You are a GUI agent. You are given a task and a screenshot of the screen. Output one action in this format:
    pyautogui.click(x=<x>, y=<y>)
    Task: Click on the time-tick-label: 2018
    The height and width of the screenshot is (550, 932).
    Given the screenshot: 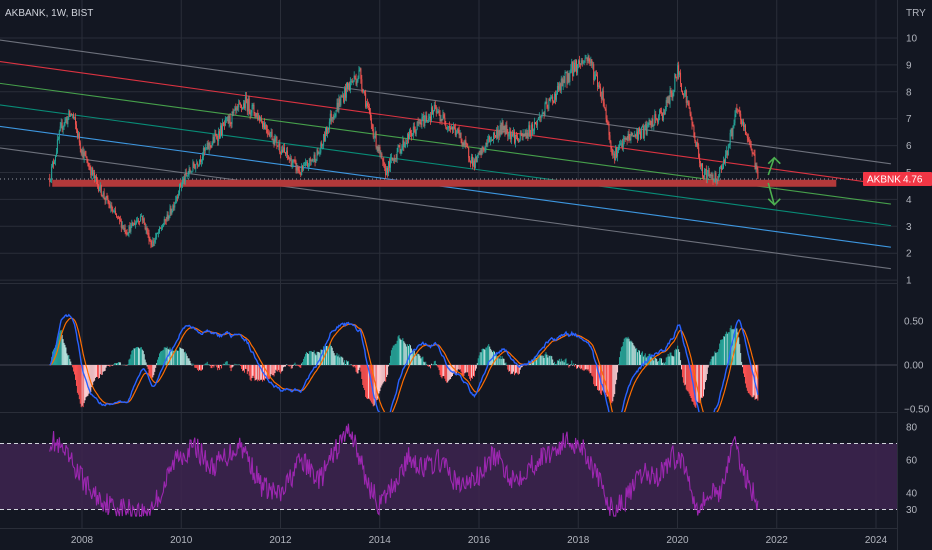 What is the action you would take?
    pyautogui.click(x=578, y=540)
    